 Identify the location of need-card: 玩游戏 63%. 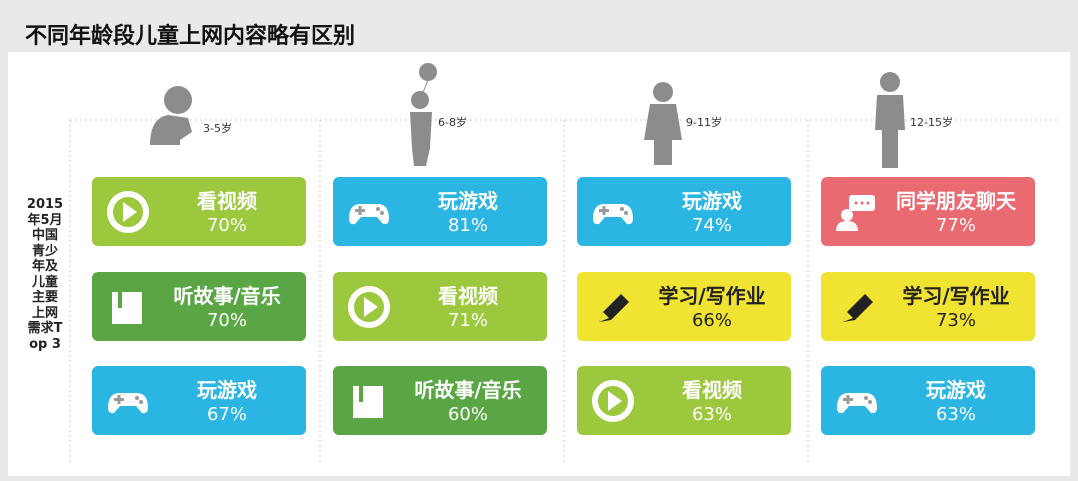
(928, 400).